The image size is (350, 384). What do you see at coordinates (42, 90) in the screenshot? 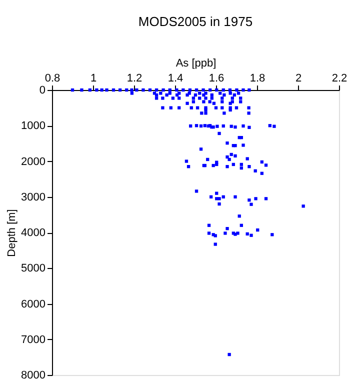
I see `y-tick-label: 0` at bounding box center [42, 90].